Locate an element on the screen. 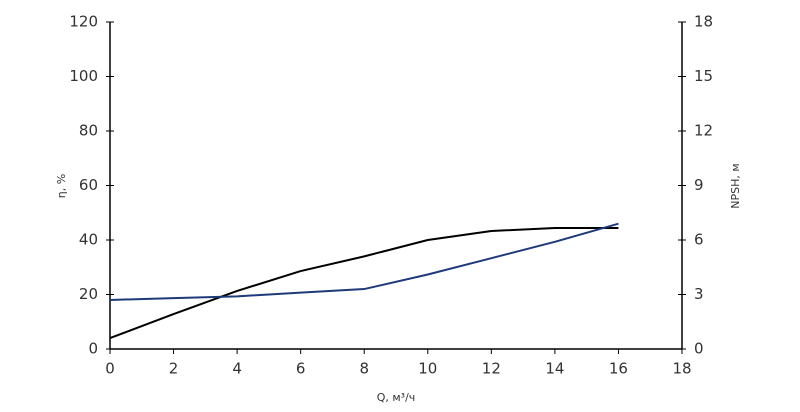 Image resolution: width=800 pixels, height=412 pixels. y-tick-label: 40 is located at coordinates (88, 240).